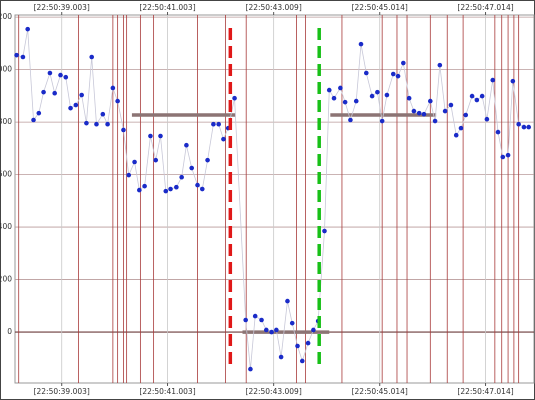 This screenshot has width=535, height=400. What do you see at coordinates (6, 16) in the screenshot?
I see `y-tick-label: 1200` at bounding box center [6, 16].